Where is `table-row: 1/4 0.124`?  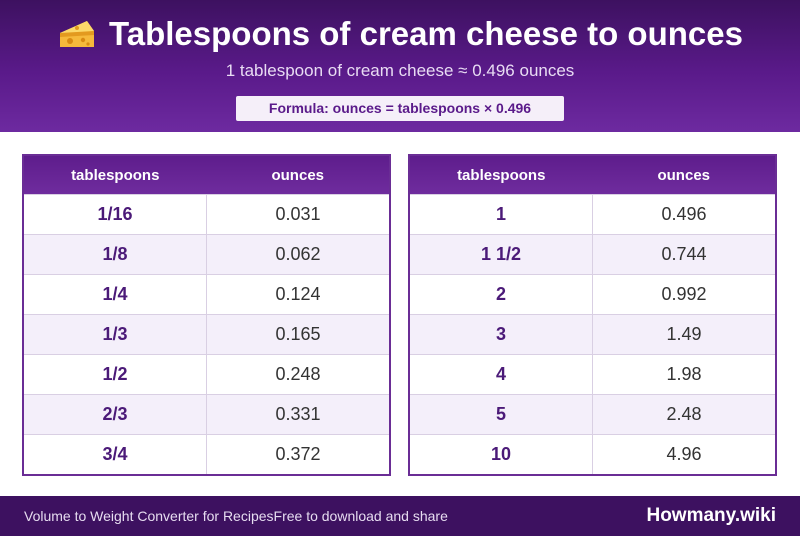 table-row: 1/4 0.124 is located at coordinates (206, 294).